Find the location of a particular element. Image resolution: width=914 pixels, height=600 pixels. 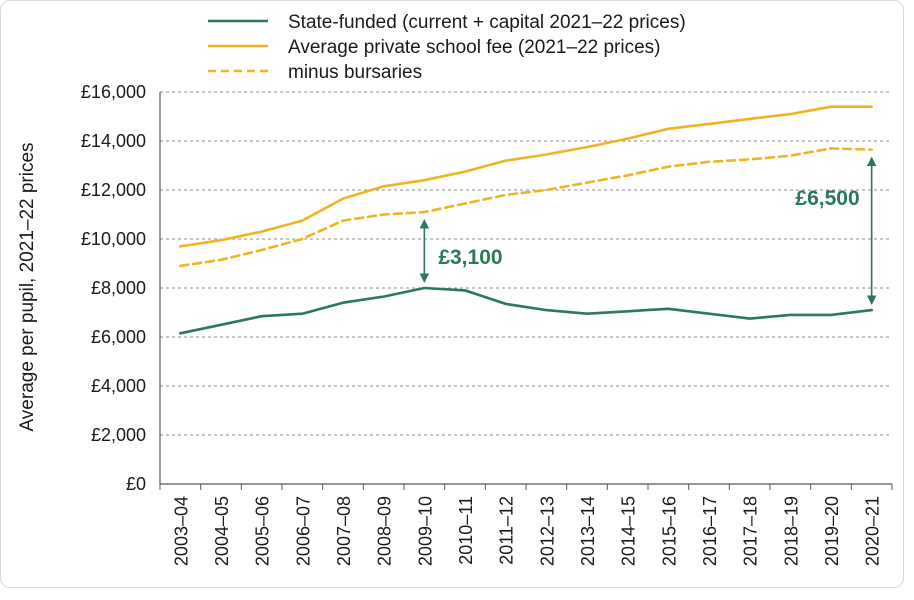

y-tick-label: £12,000 is located at coordinates (113, 190).